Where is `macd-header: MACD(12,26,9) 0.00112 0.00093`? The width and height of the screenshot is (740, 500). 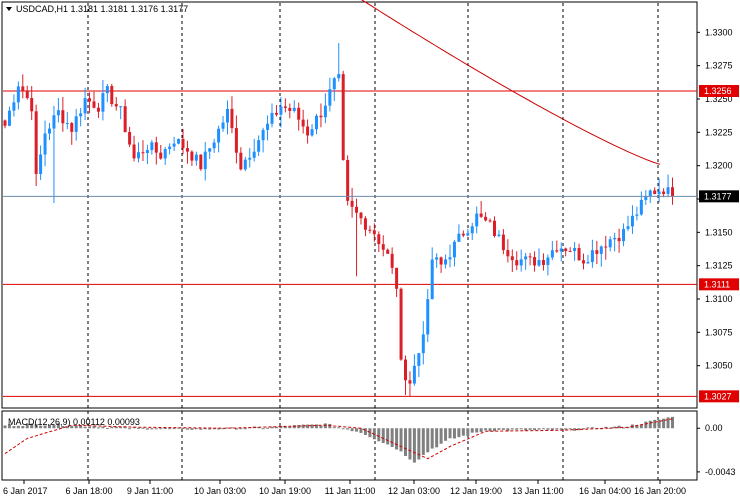 macd-header: MACD(12,26,9) 0.00112 0.00093 is located at coordinates (74, 422).